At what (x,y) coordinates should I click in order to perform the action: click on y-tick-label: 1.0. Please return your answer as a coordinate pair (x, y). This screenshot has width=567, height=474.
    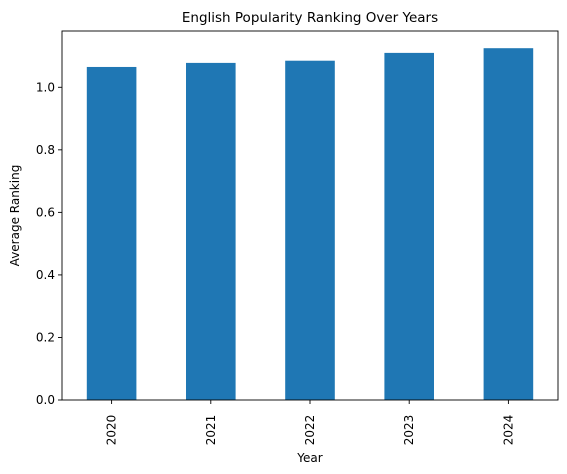
    Looking at the image, I should click on (45, 87).